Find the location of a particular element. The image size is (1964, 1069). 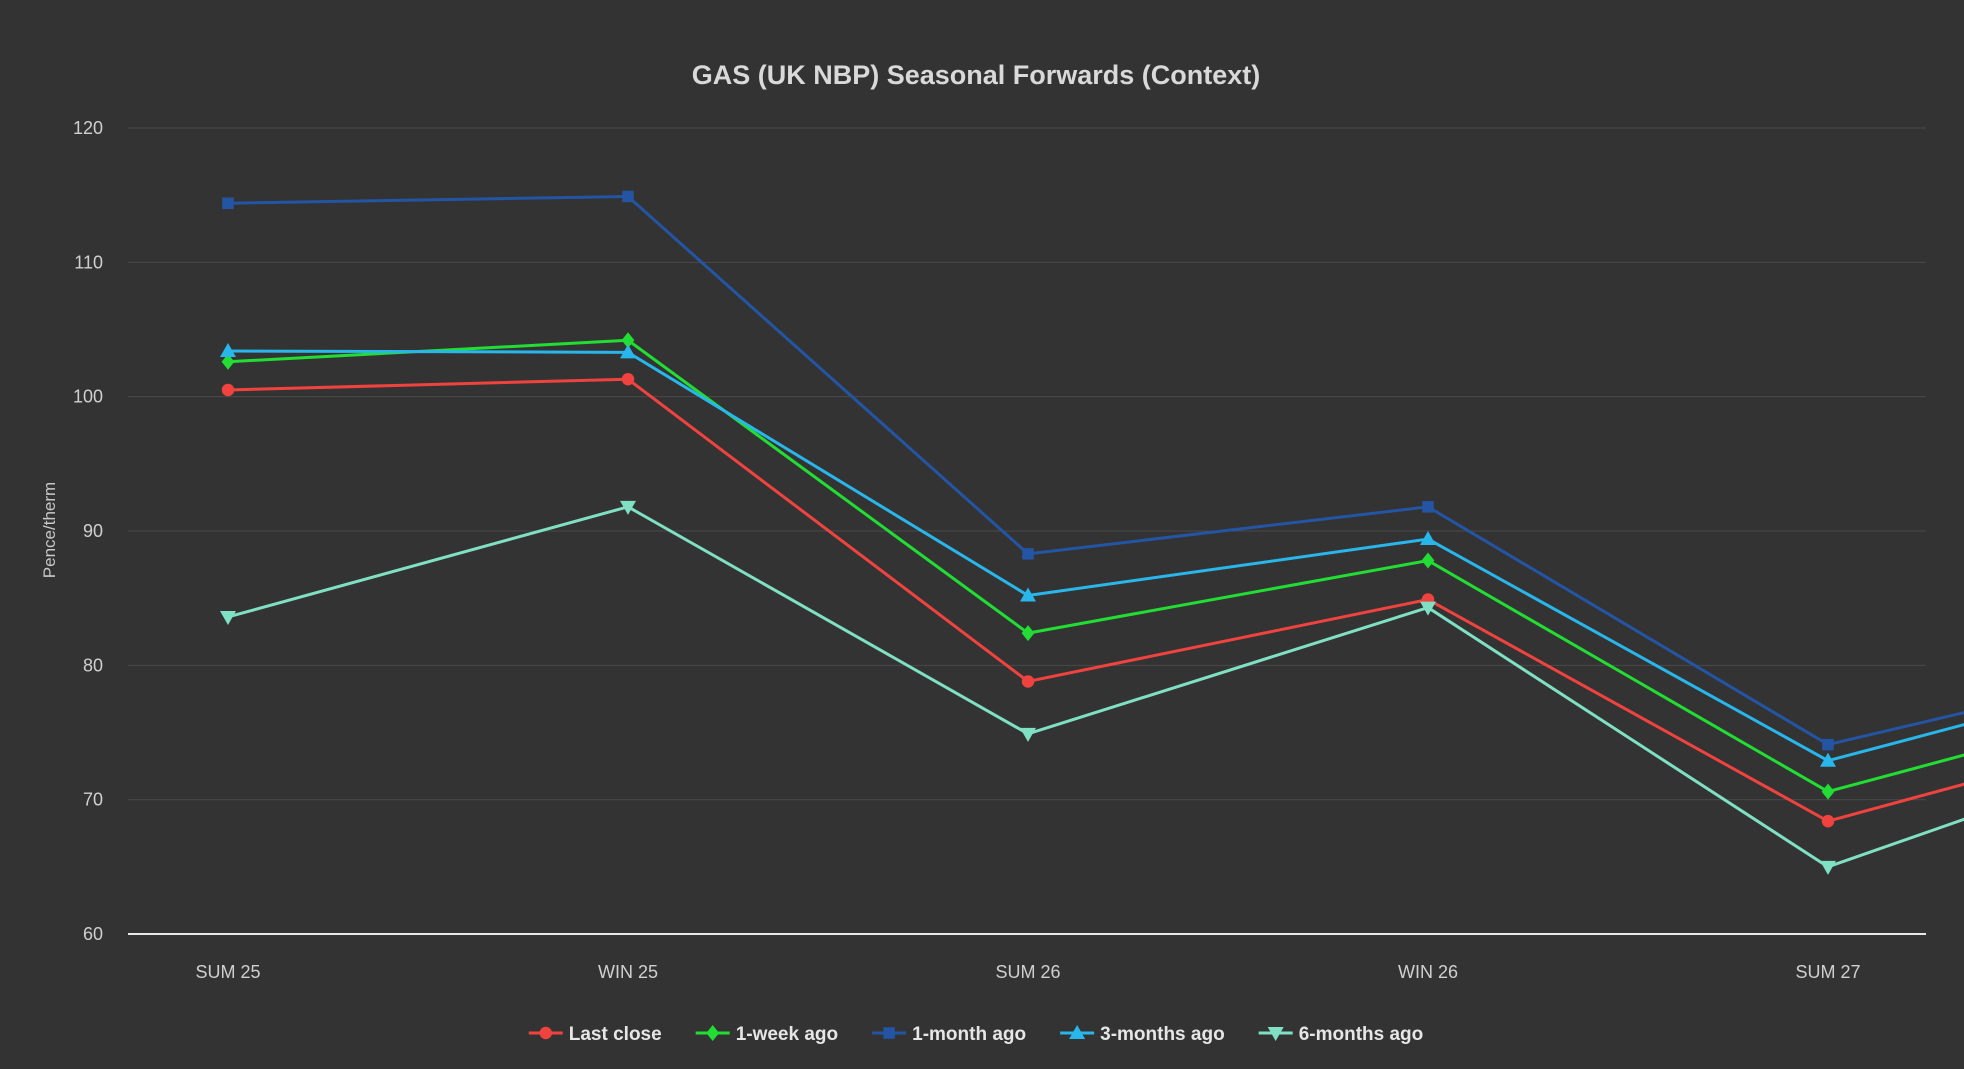

legend-item-1-week-ago: 1-week ago is located at coordinates (766, 1034).